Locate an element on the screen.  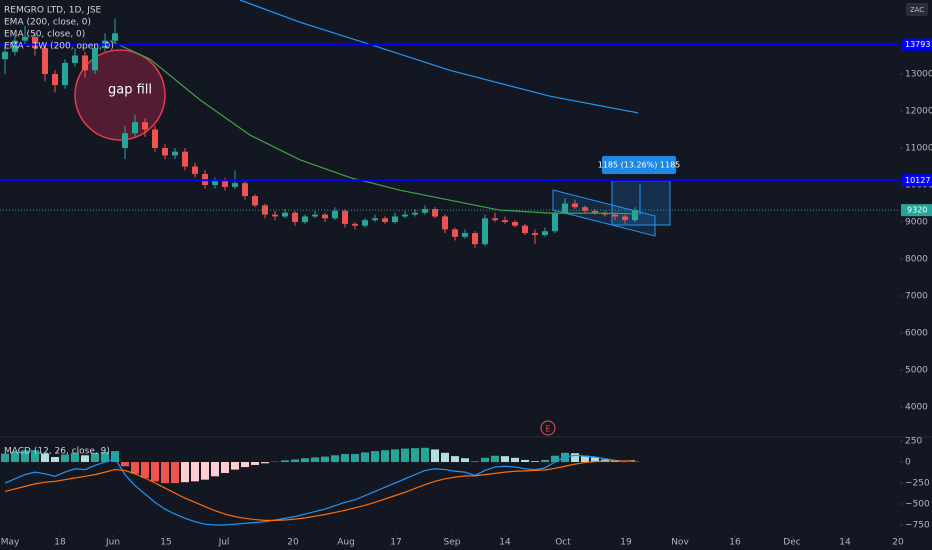
y-tick-label: 4000 is located at coordinates (916, 407).